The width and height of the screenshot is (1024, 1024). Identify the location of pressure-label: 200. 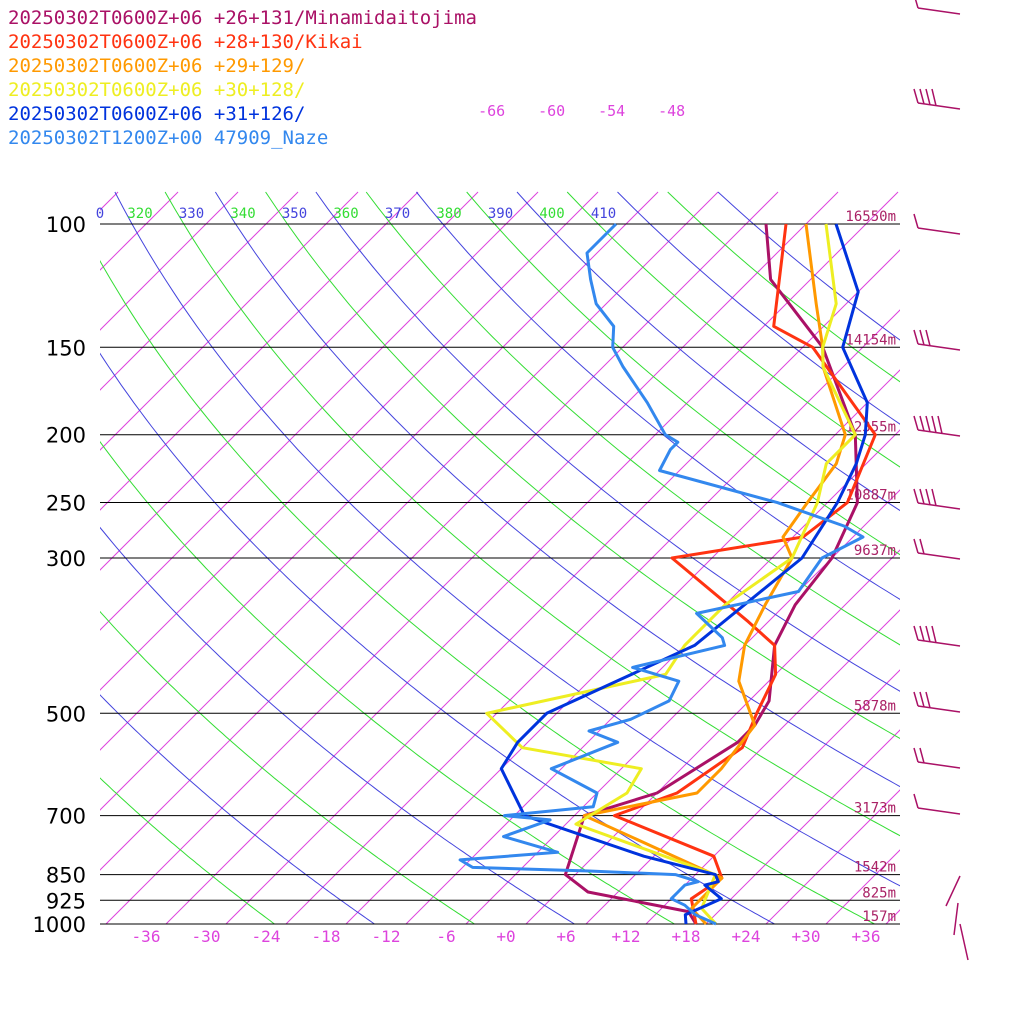
(66, 436).